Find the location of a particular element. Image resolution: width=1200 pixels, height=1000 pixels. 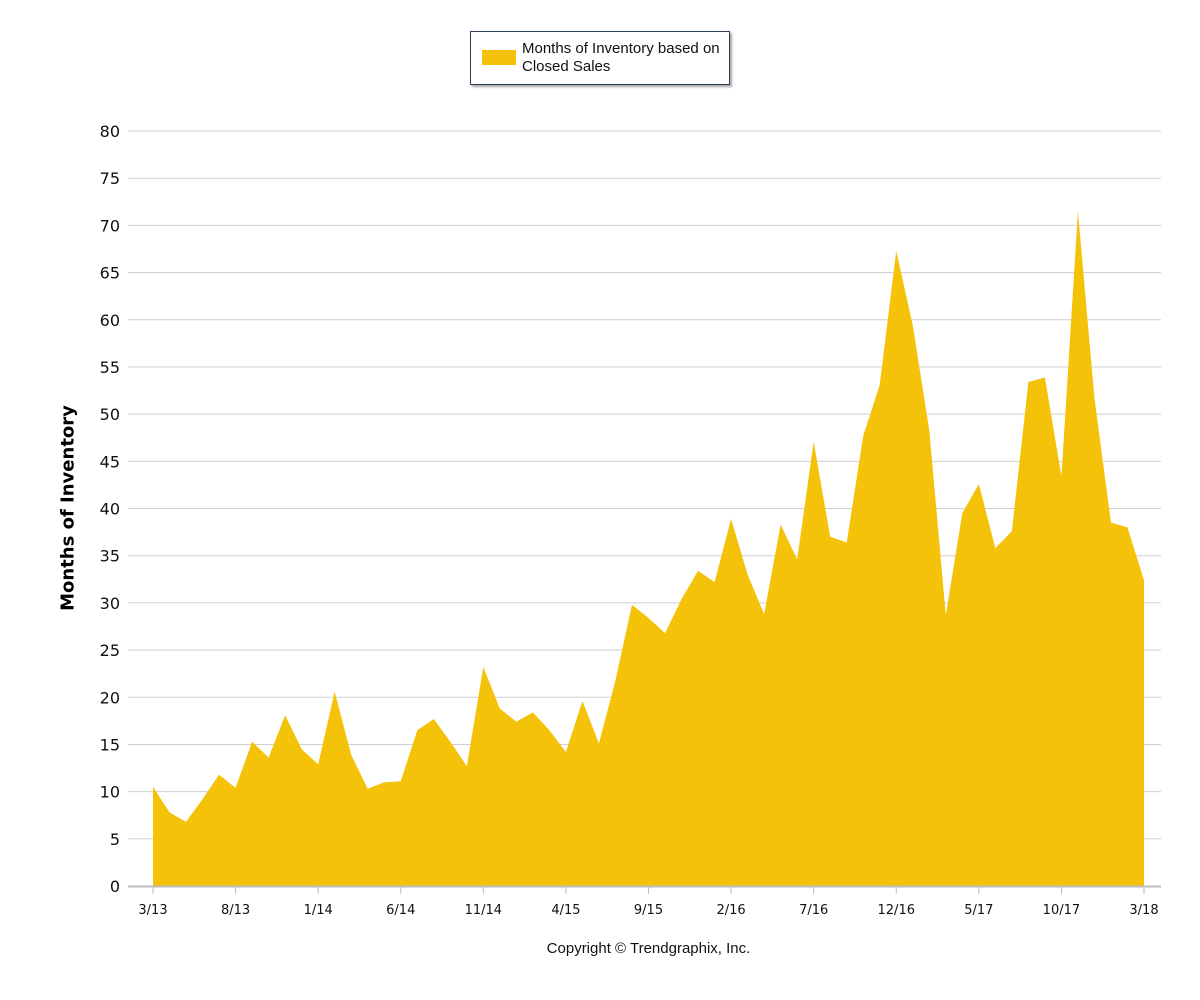

y-tick-label: 40 is located at coordinates (110, 509).